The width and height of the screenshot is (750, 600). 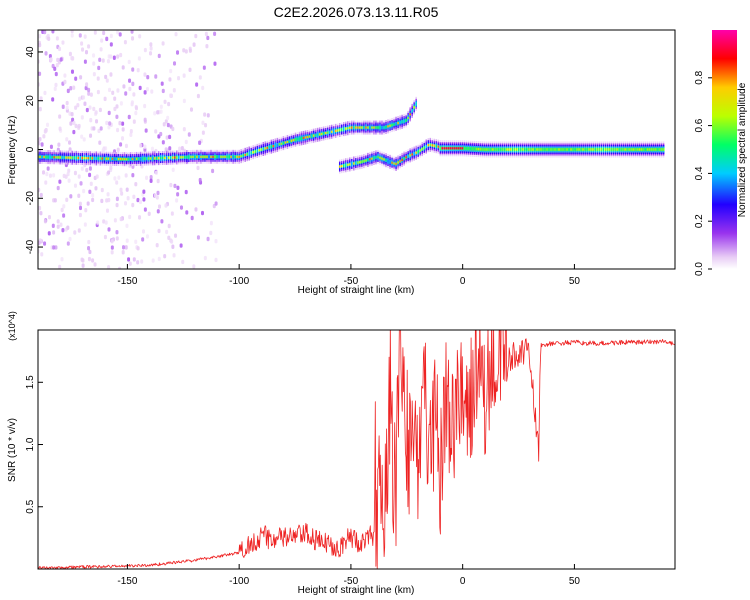 I want to click on snr-y-tick-label: 1.5, so click(x=30, y=382).